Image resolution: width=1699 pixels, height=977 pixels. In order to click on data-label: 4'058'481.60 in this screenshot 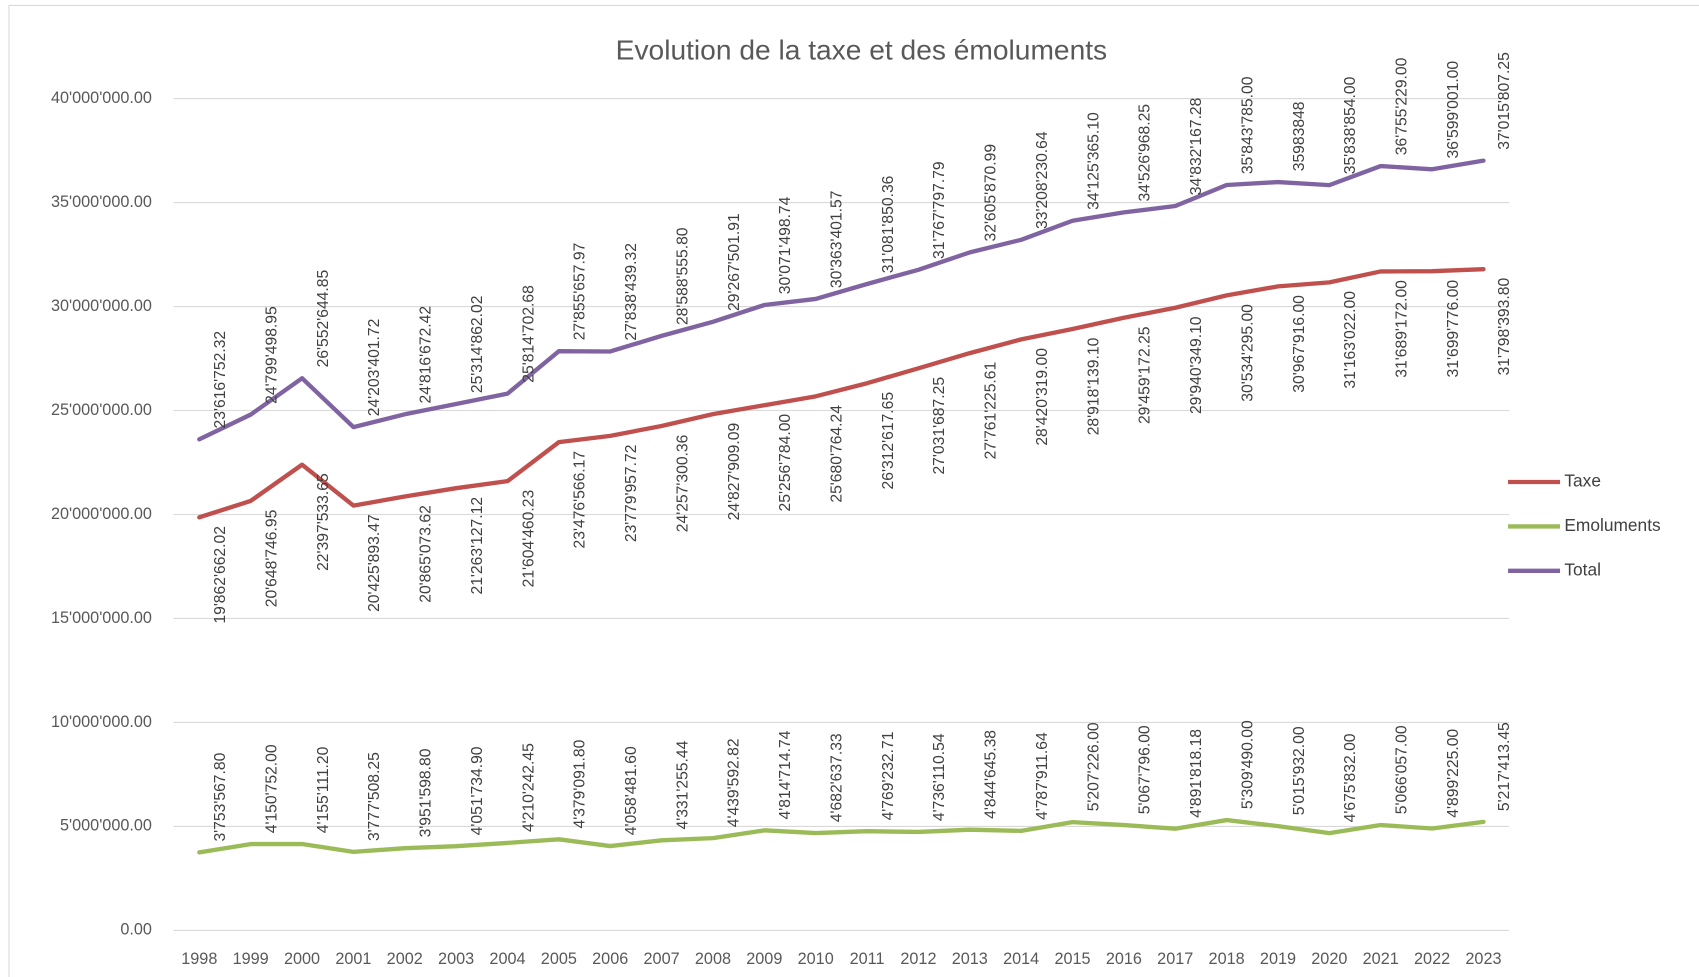, I will do `click(631, 790)`.